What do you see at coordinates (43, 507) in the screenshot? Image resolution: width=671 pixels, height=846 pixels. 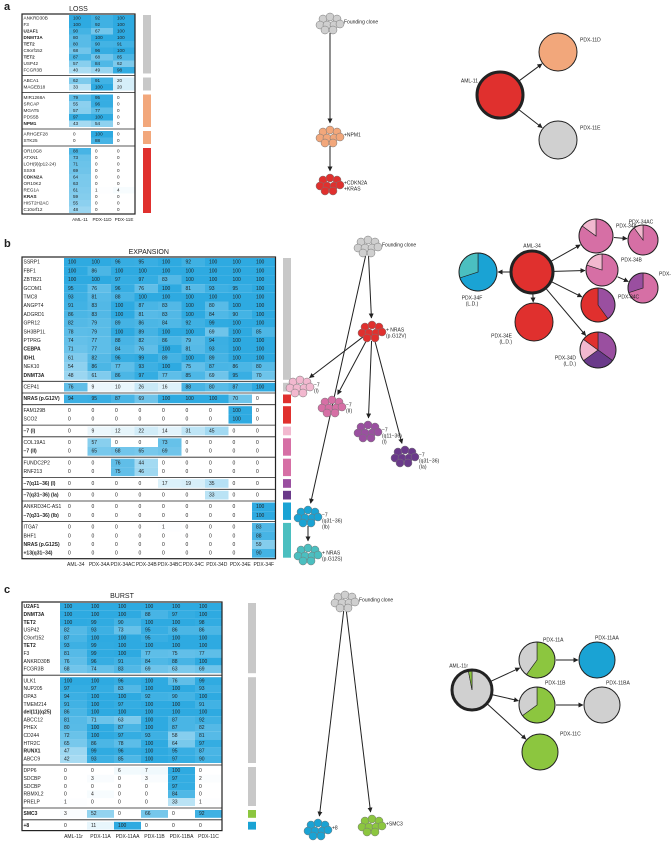 I see `row-label: ANKRD34C-AS1` at bounding box center [43, 507].